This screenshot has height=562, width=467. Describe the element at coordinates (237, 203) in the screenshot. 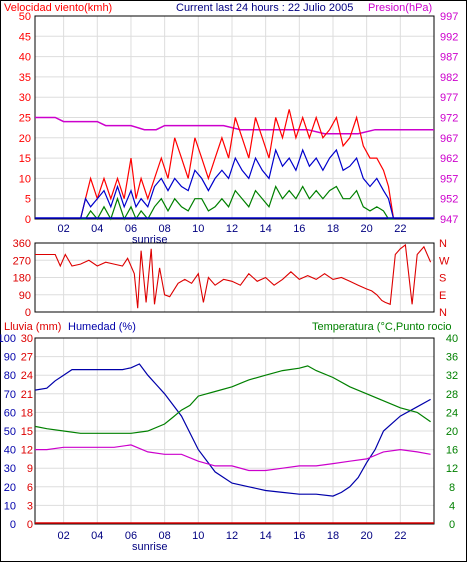

I see `wind_min-line` at that location.